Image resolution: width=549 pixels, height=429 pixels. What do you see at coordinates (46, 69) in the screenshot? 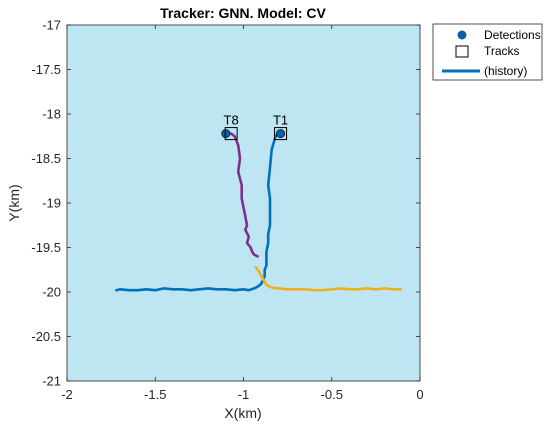
I see `y-tick-label: -17.5` at bounding box center [46, 69].